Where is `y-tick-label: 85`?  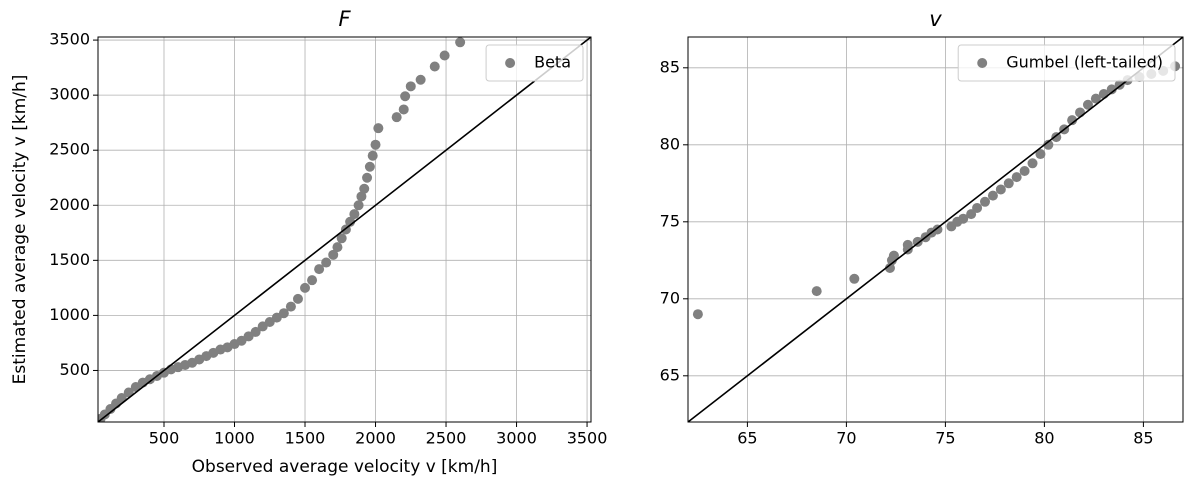 y-tick-label: 85 is located at coordinates (670, 66).